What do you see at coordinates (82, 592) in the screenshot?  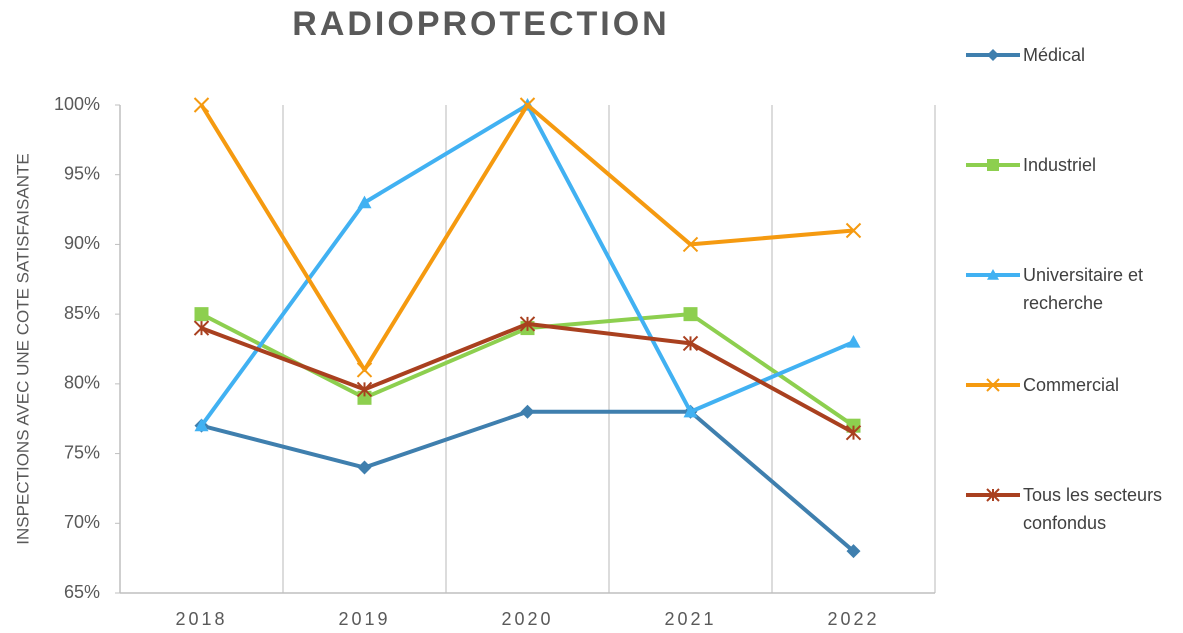 I see `y-tick-label: 65%` at bounding box center [82, 592].